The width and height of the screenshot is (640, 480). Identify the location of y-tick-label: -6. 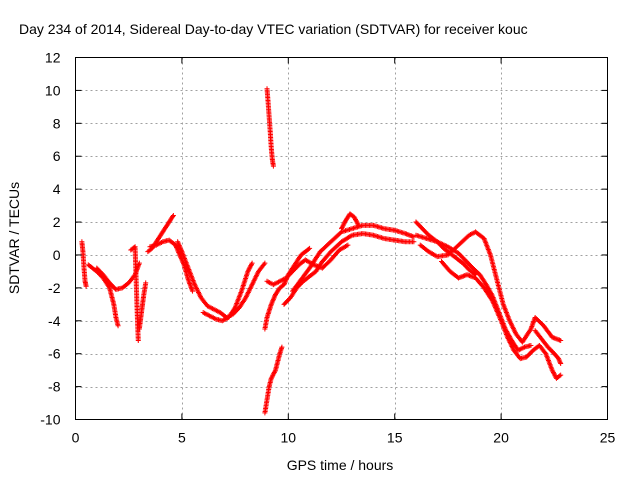
(54, 354).